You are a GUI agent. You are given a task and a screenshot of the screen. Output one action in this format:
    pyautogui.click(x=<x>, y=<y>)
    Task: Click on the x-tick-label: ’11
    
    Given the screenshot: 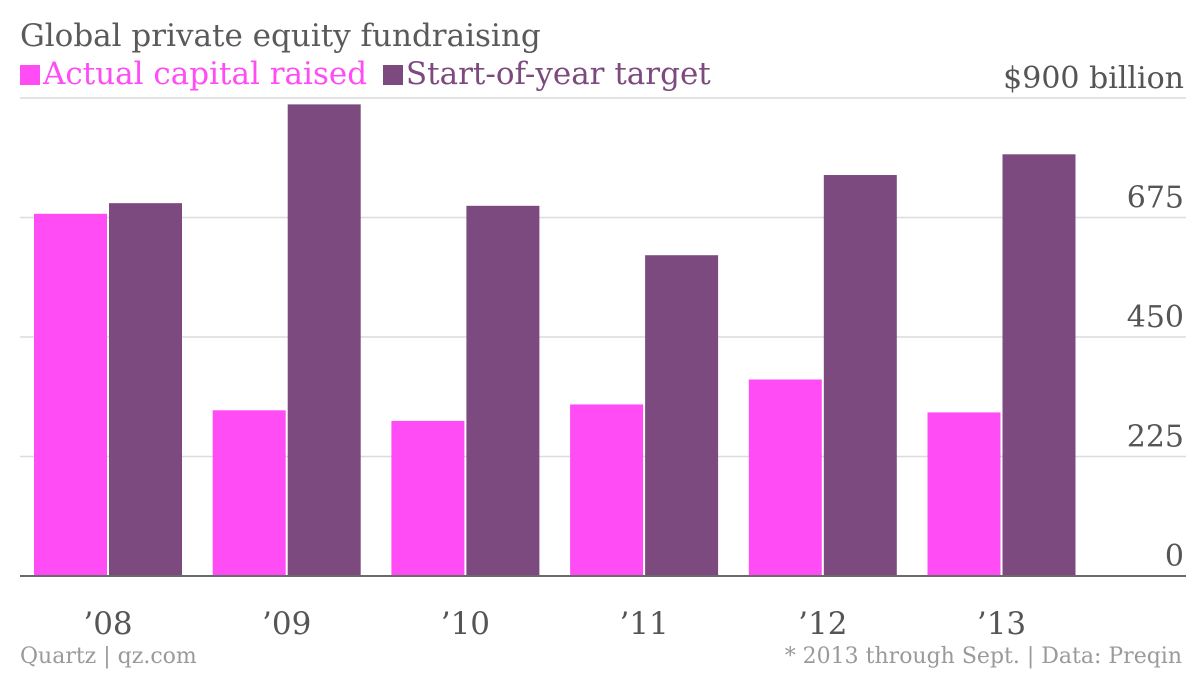 What is the action you would take?
    pyautogui.click(x=643, y=624)
    